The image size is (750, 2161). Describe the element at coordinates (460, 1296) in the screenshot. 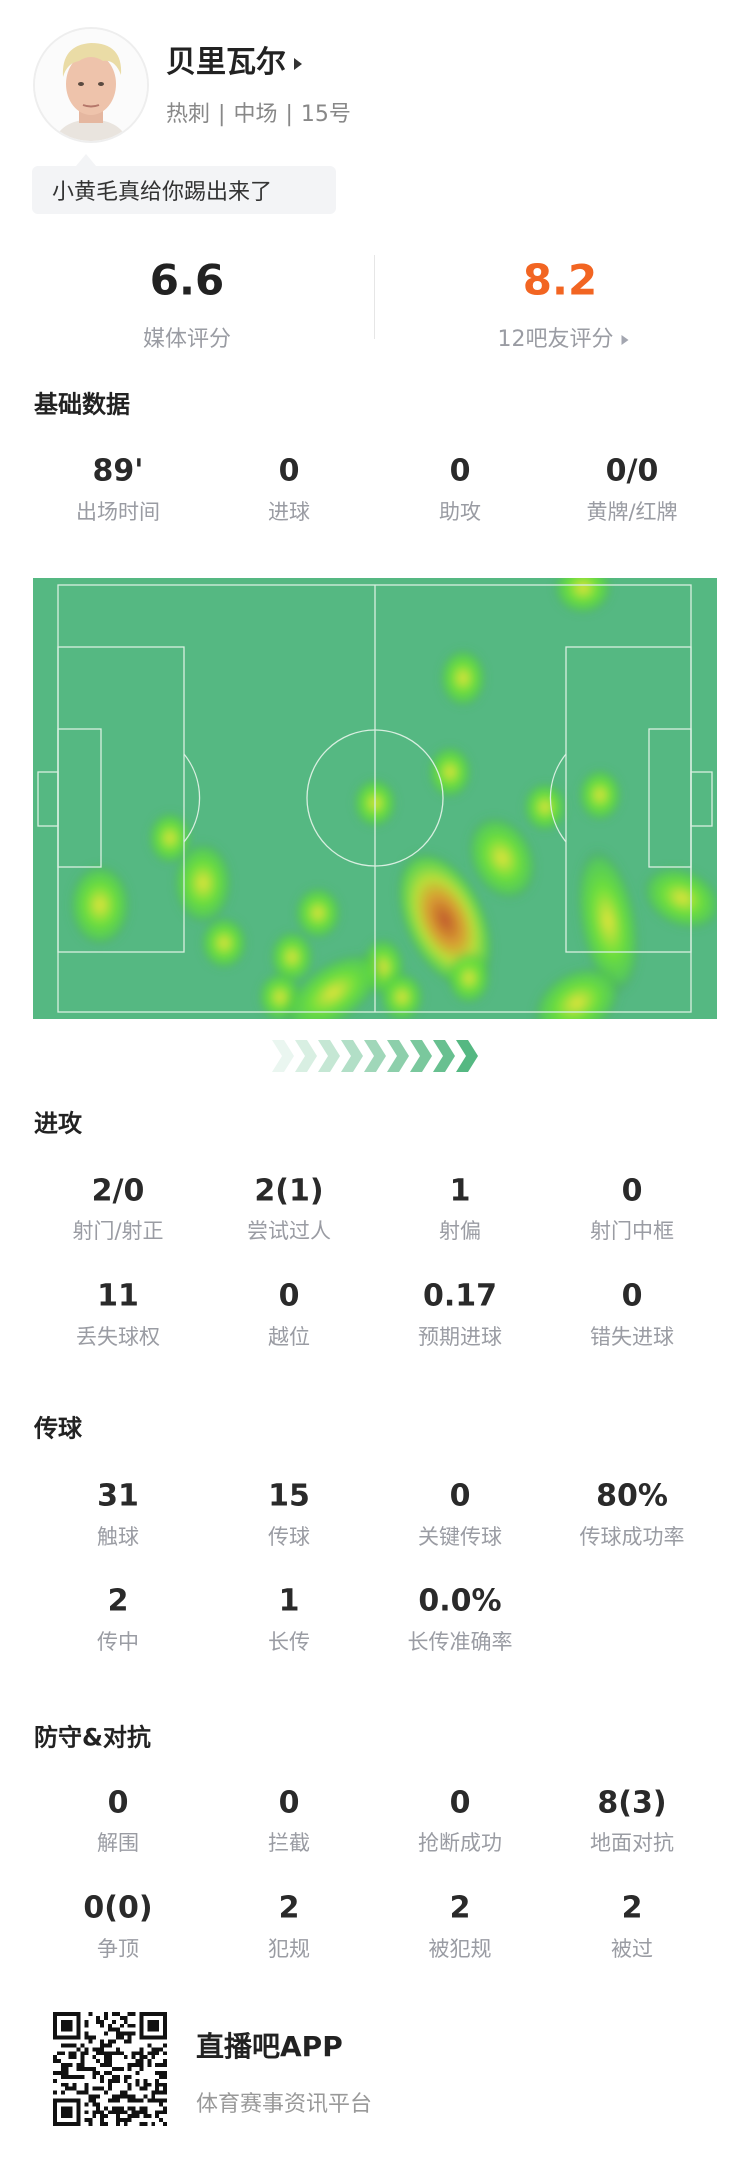

I see `stat-value: 0.17` at that location.